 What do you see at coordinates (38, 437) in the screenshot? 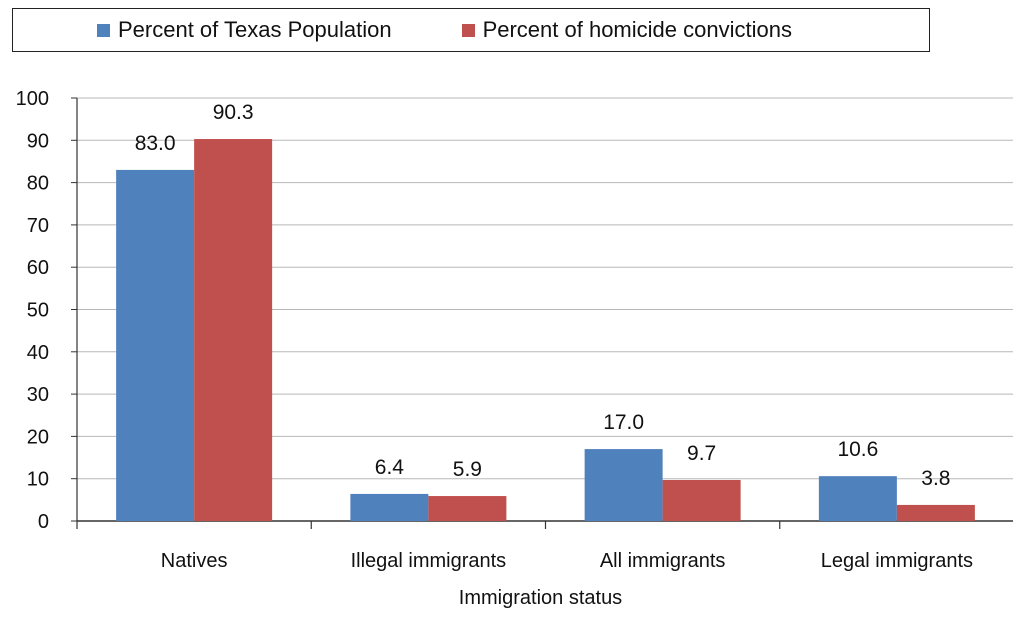
I see `y-tick-label: 20` at bounding box center [38, 437].